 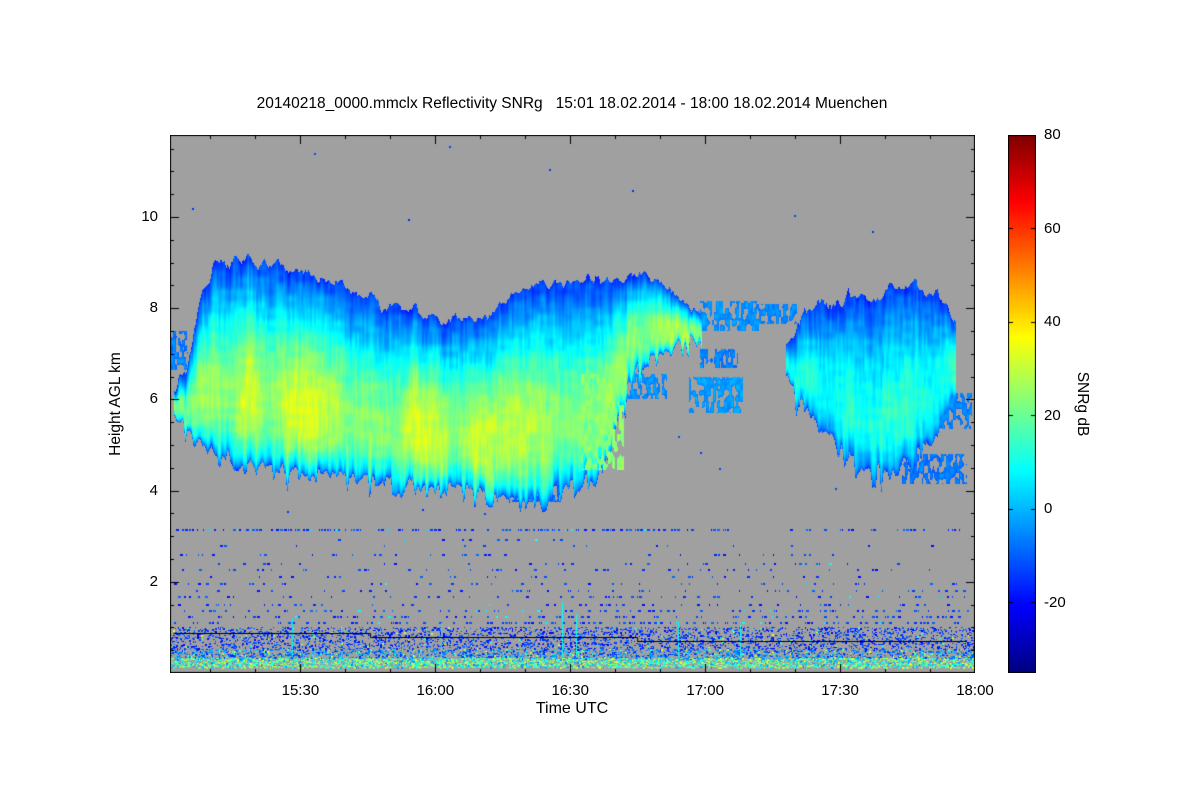 What do you see at coordinates (840, 690) in the screenshot?
I see `x-tick-label: 17:30` at bounding box center [840, 690].